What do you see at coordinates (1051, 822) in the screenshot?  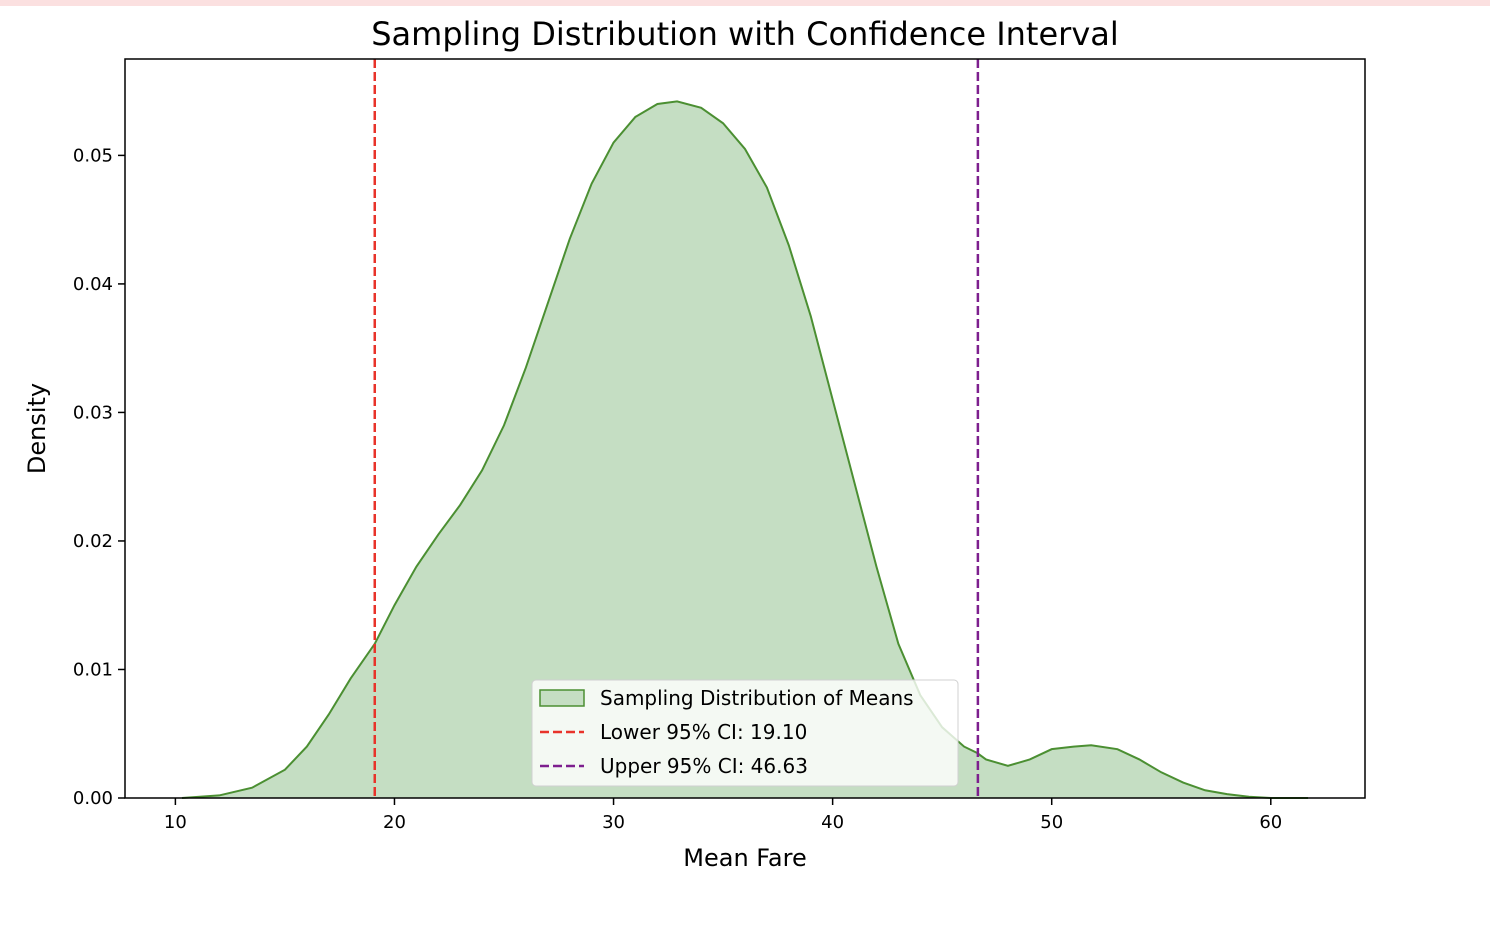 I see `x-tick-label: 50` at bounding box center [1051, 822].